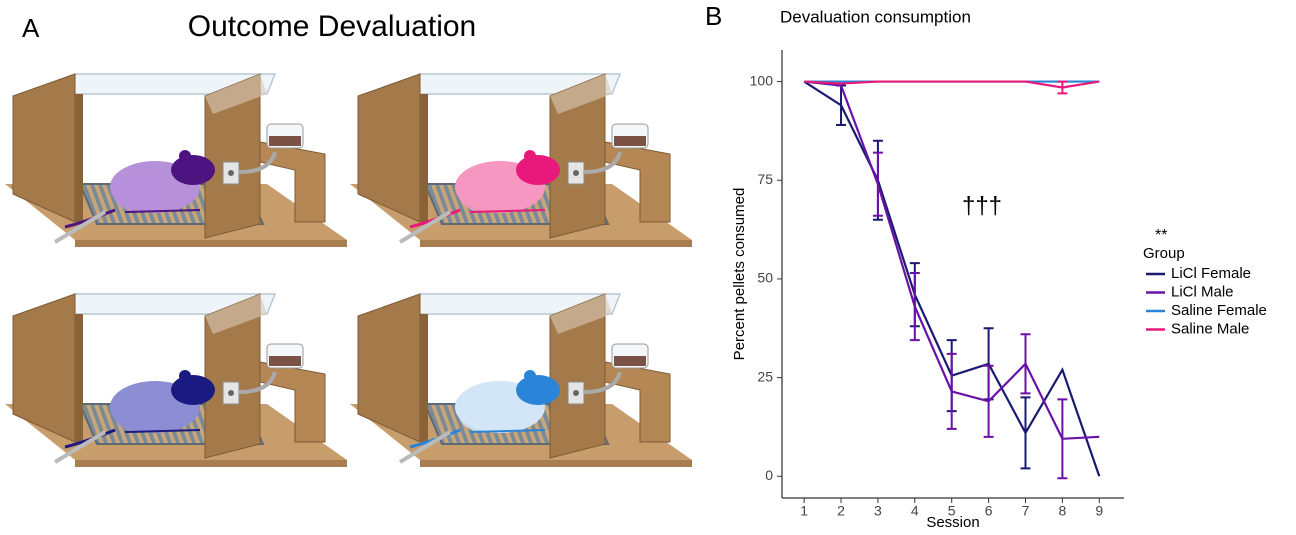 The height and width of the screenshot is (535, 1296). I want to click on panel-label: A, so click(31, 28).